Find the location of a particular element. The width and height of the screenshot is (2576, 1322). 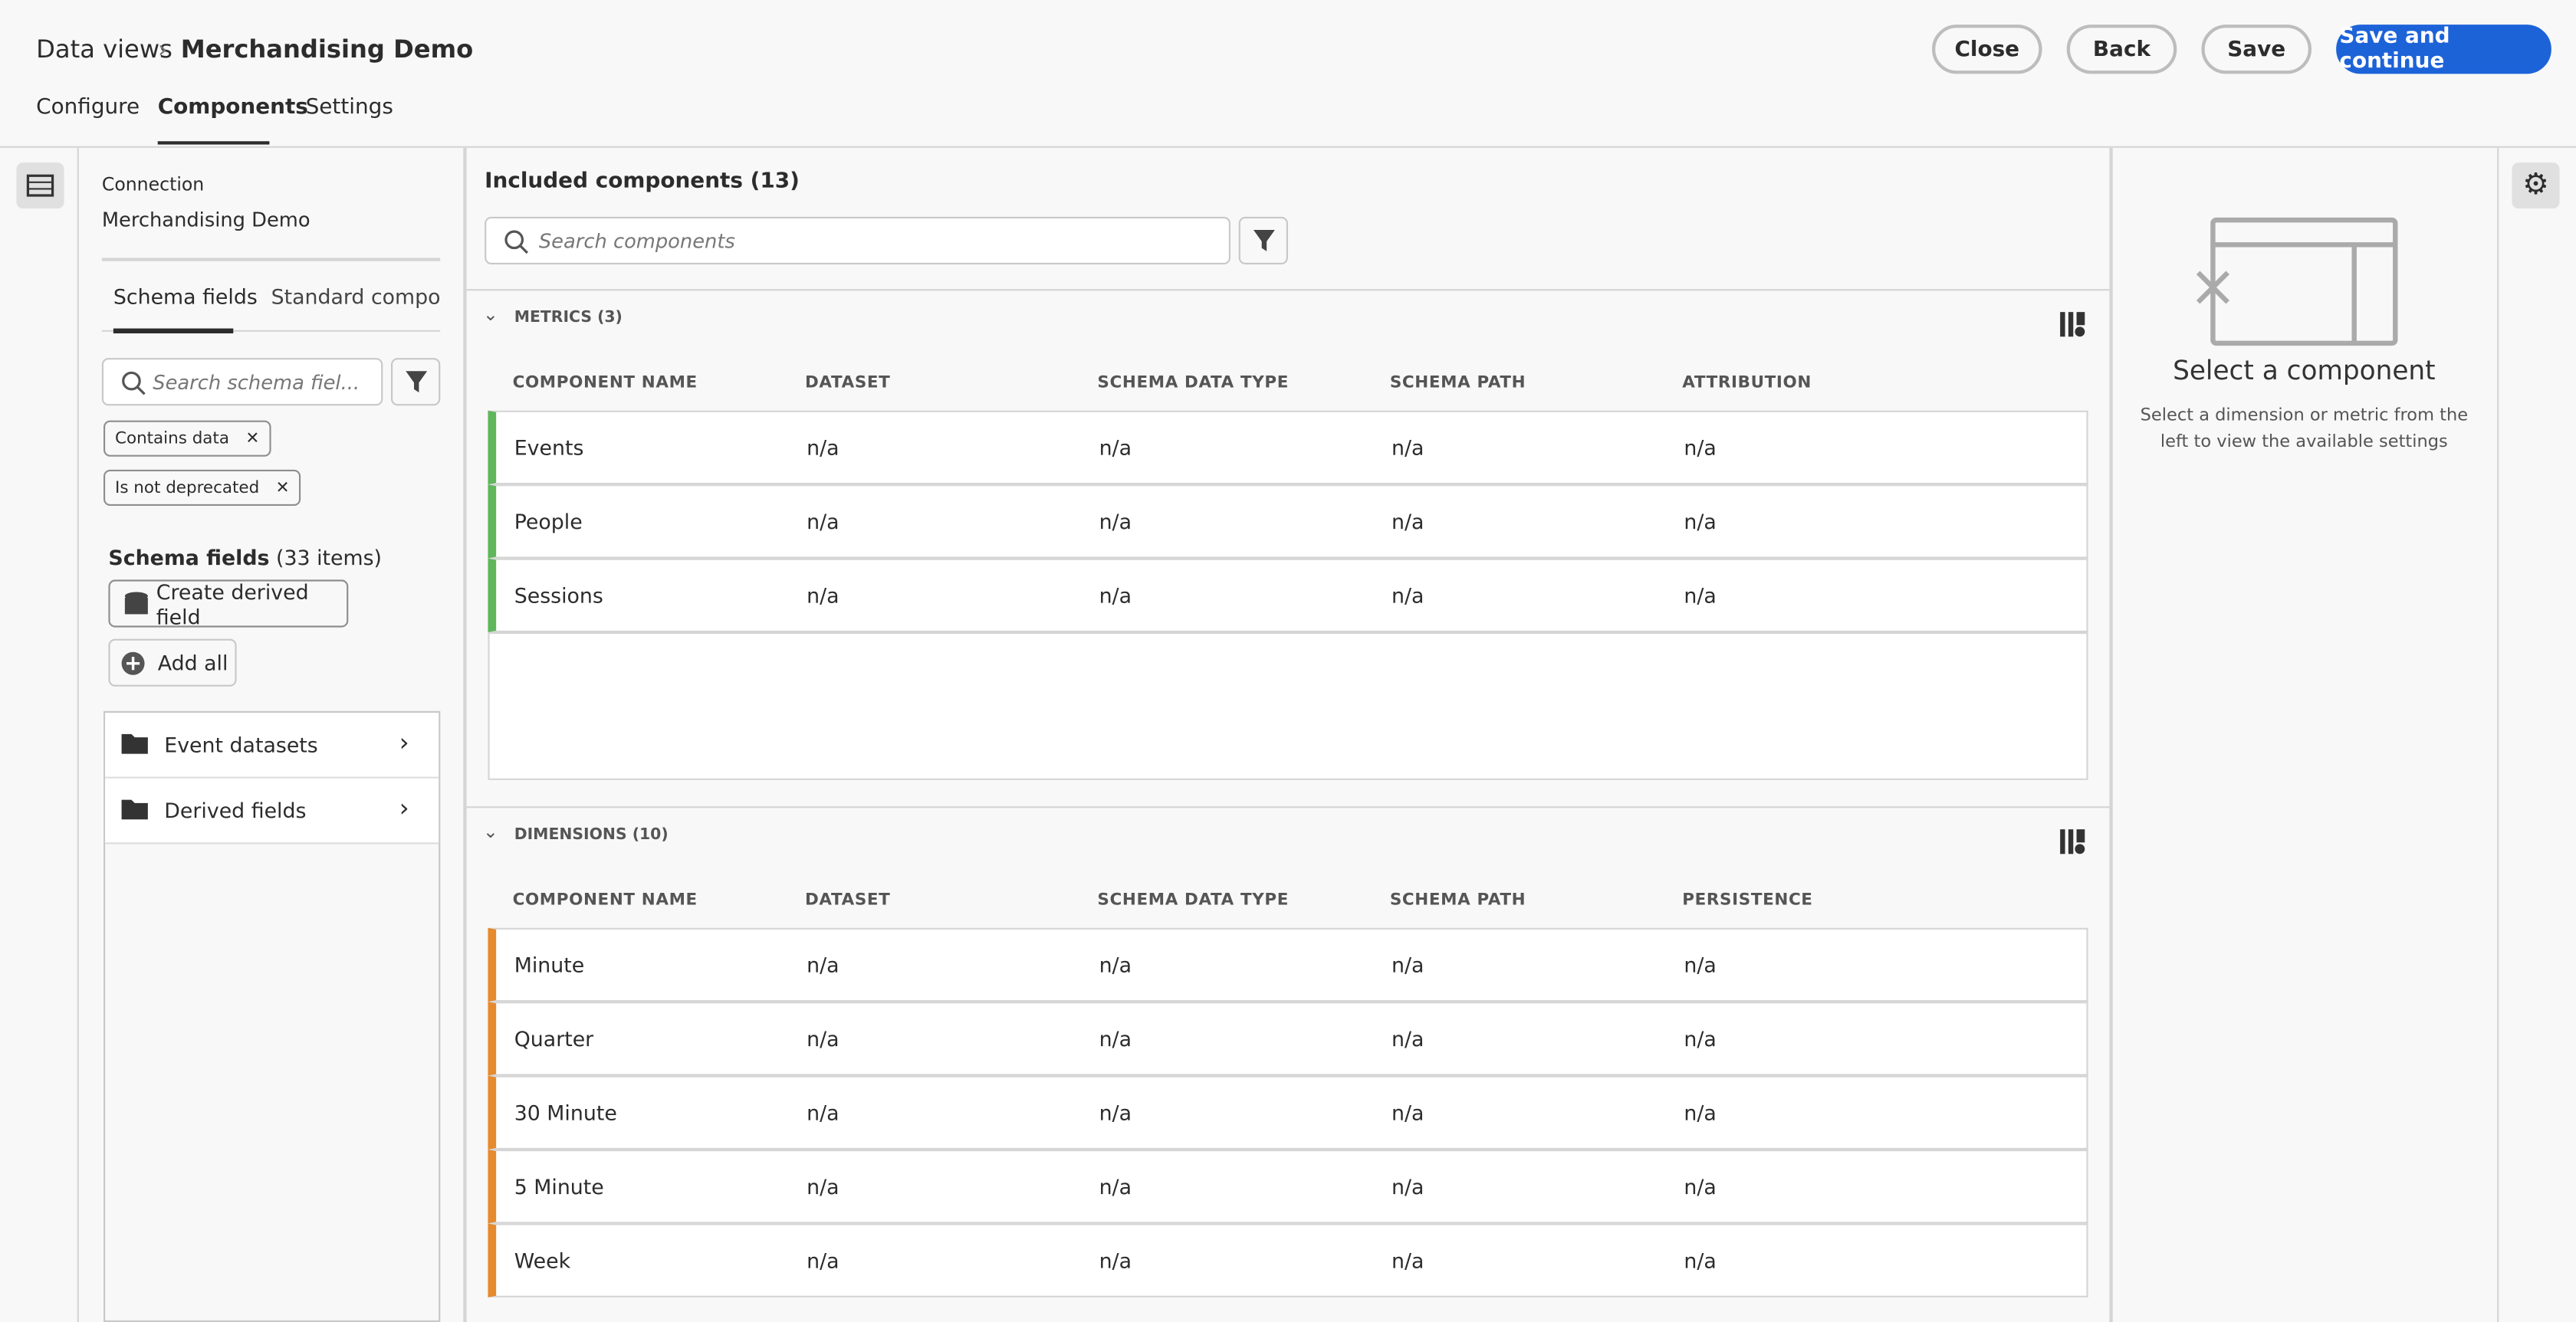

table-row: 5 Minute n/a n/a n/a n/a is located at coordinates (1288, 1187).